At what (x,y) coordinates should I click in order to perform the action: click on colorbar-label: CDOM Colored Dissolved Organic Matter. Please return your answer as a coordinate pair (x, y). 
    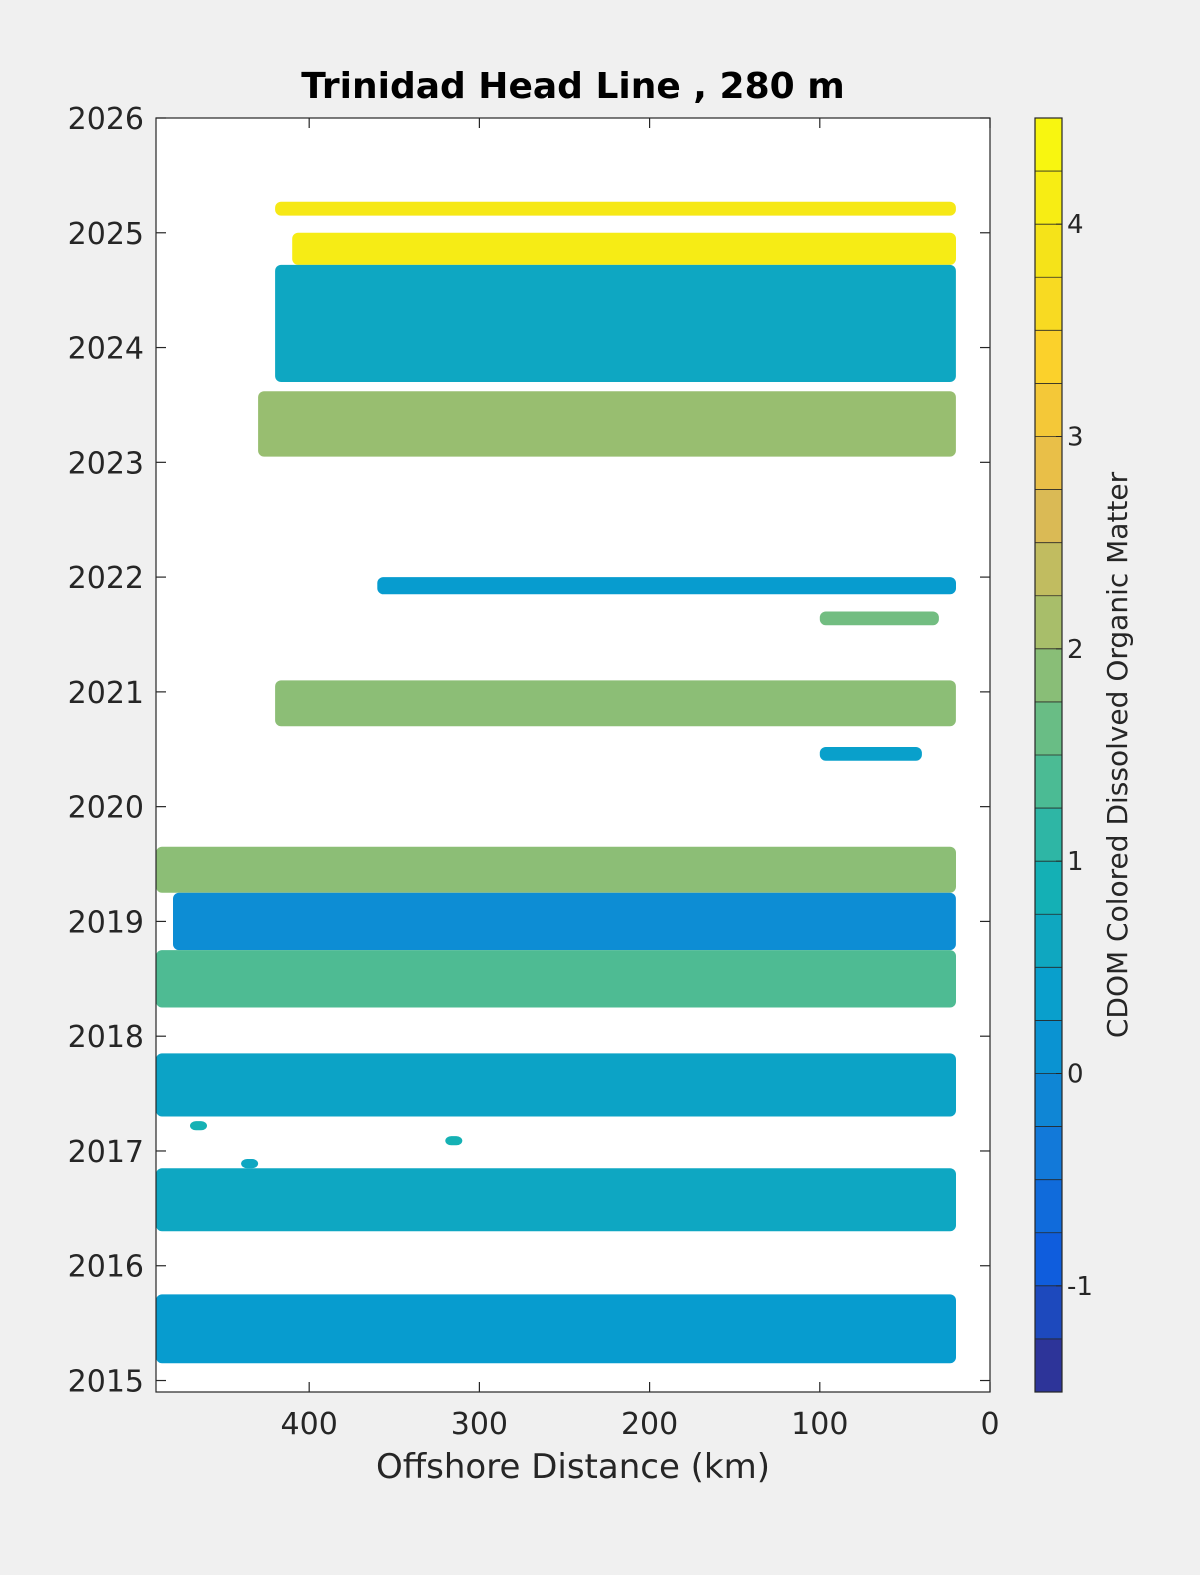
    Looking at the image, I should click on (1117, 754).